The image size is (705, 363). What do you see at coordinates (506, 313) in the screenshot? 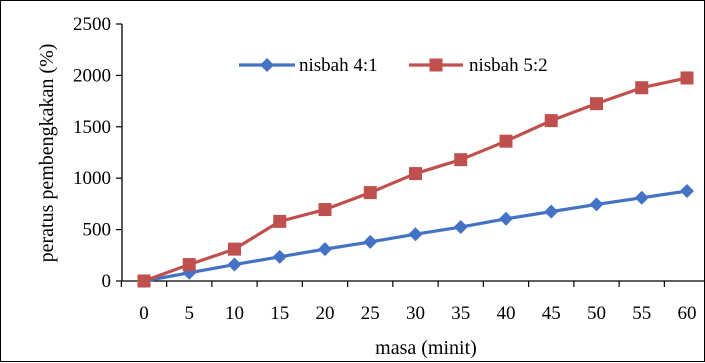
I see `x-tick-label: 40` at bounding box center [506, 313].